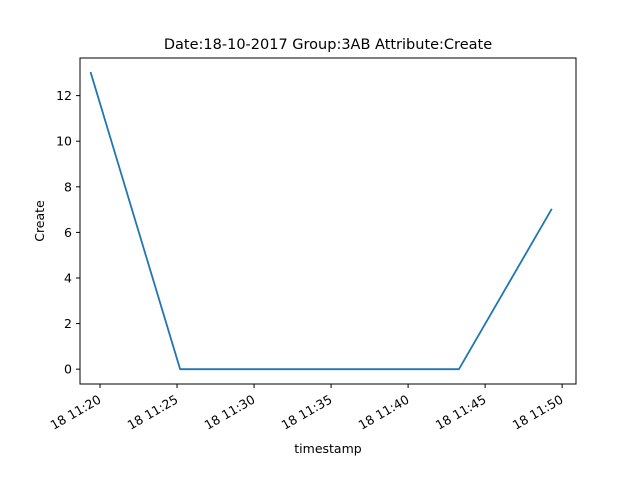  I want to click on y-axis-label: Create, so click(39, 221).